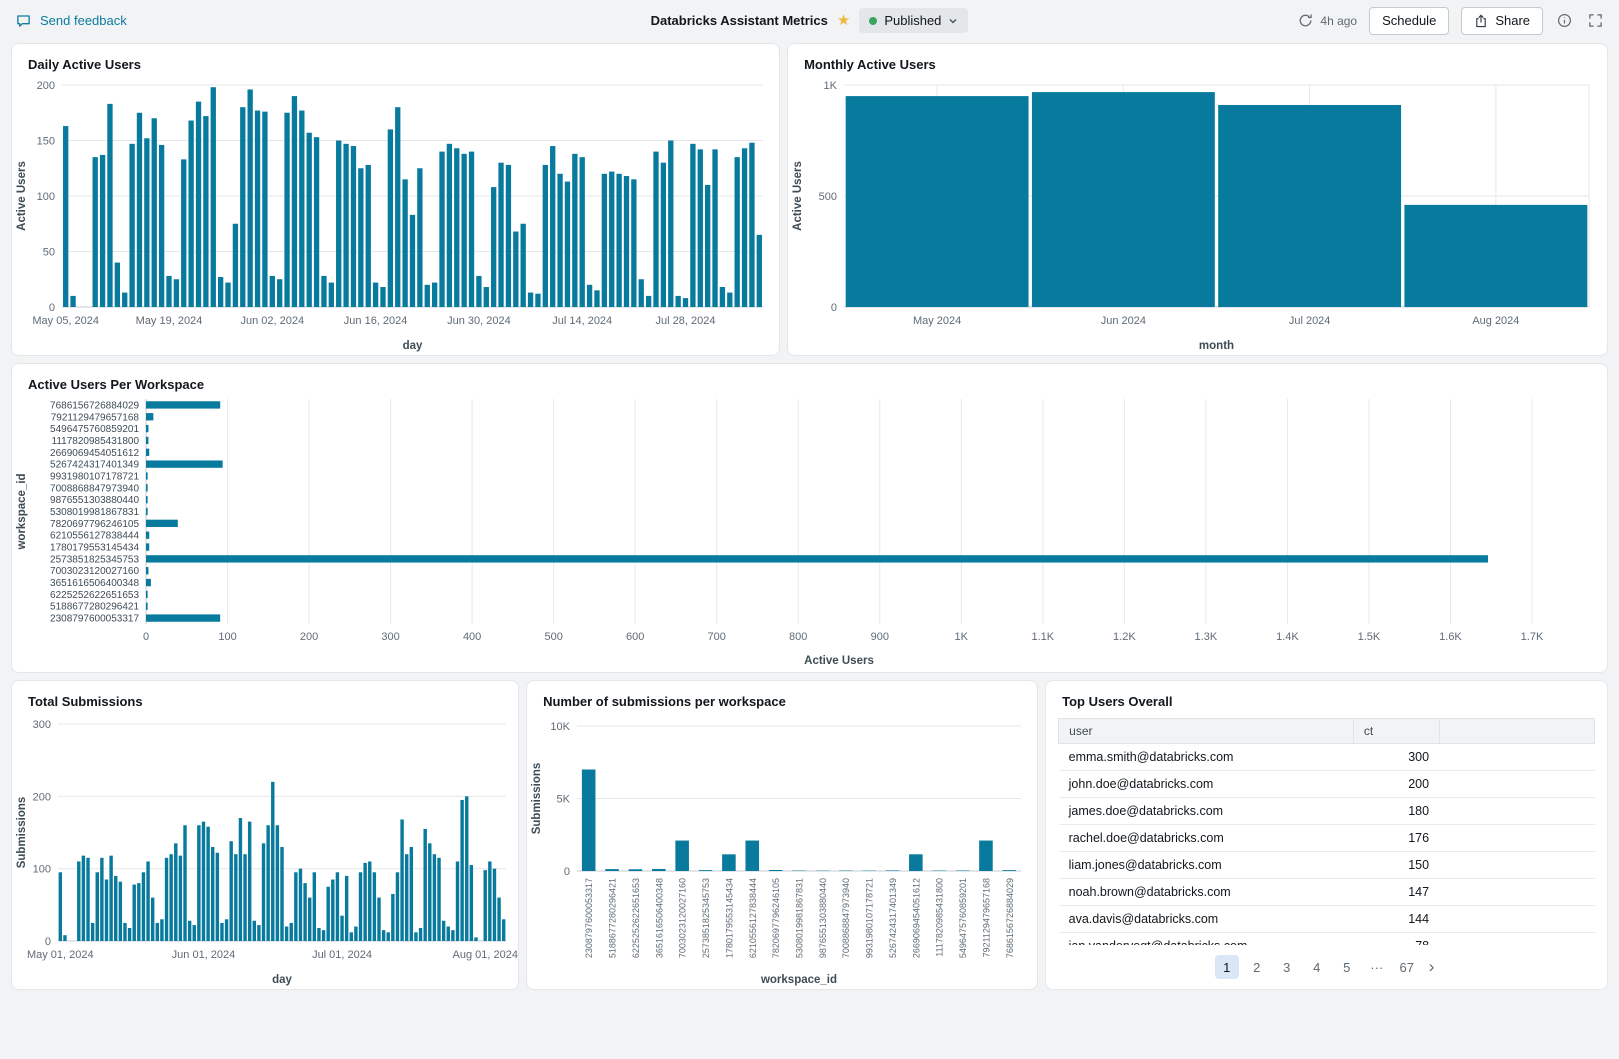  What do you see at coordinates (1317, 967) in the screenshot?
I see `page-button: 4` at bounding box center [1317, 967].